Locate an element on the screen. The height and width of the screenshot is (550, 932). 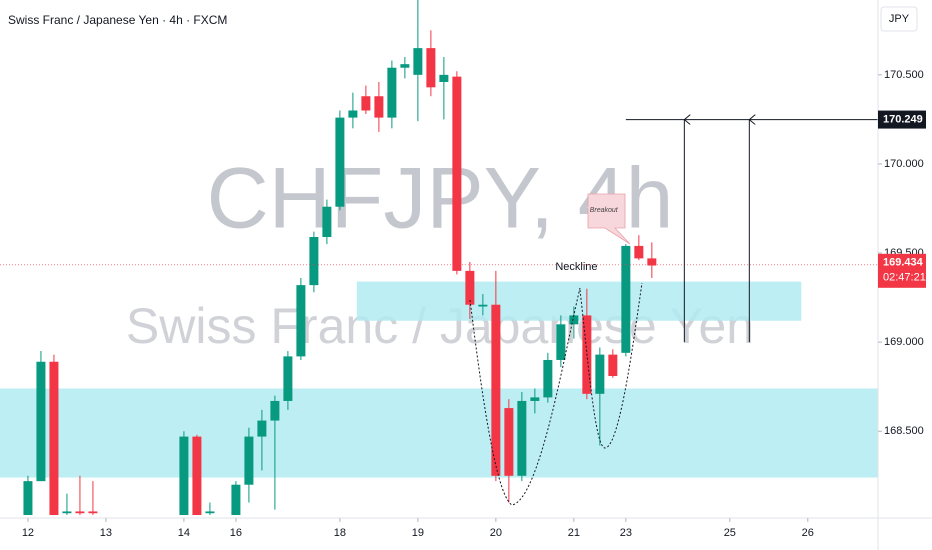
breakout-callout is located at coordinates (609, 219).